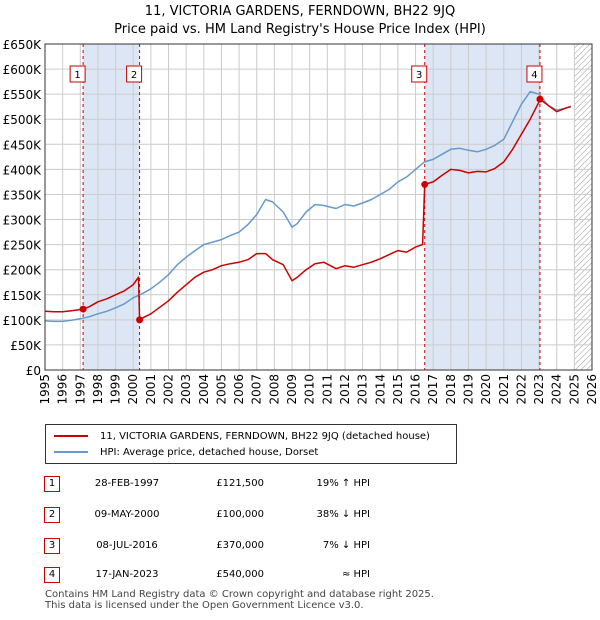 The height and width of the screenshot is (620, 600). What do you see at coordinates (398, 389) in the screenshot?
I see `x-tick-label: 2015` at bounding box center [398, 389].